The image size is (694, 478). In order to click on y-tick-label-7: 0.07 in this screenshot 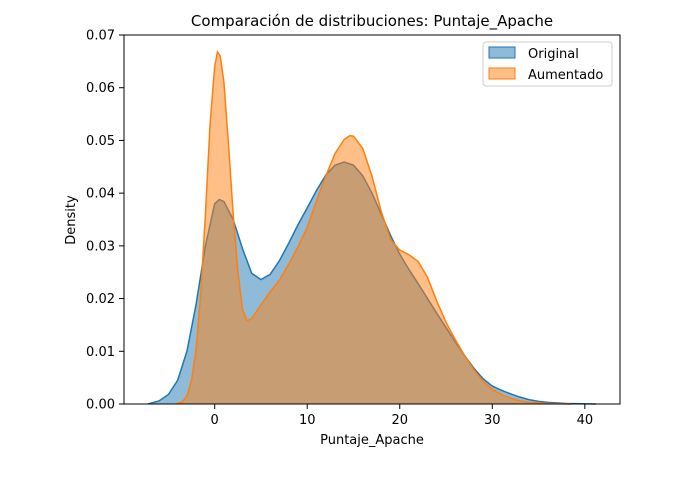, I will do `click(100, 36)`.